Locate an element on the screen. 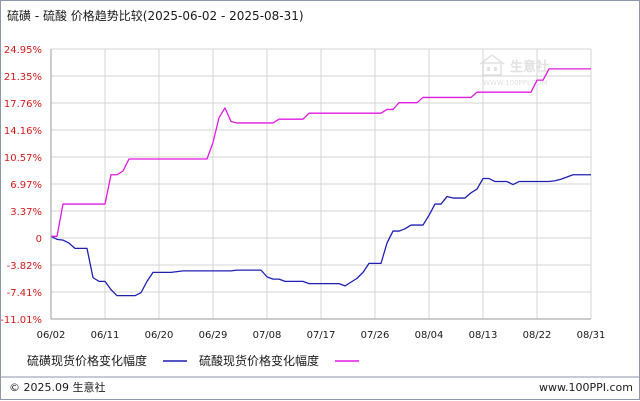 Image resolution: width=640 pixels, height=401 pixels. footer-copyright: © 2025.09 生意社 is located at coordinates (57, 387).